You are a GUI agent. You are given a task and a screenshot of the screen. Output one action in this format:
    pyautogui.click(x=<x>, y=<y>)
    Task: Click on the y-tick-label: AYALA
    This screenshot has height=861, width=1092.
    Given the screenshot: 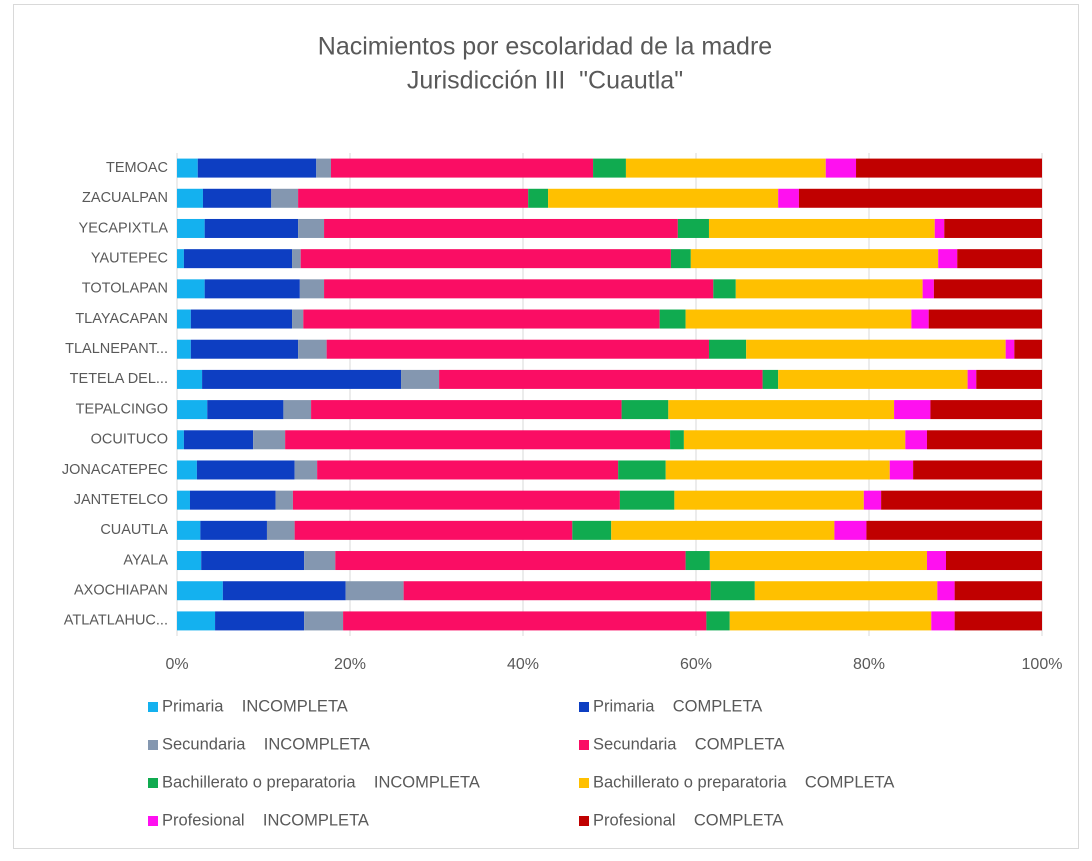 What is the action you would take?
    pyautogui.click(x=145, y=560)
    